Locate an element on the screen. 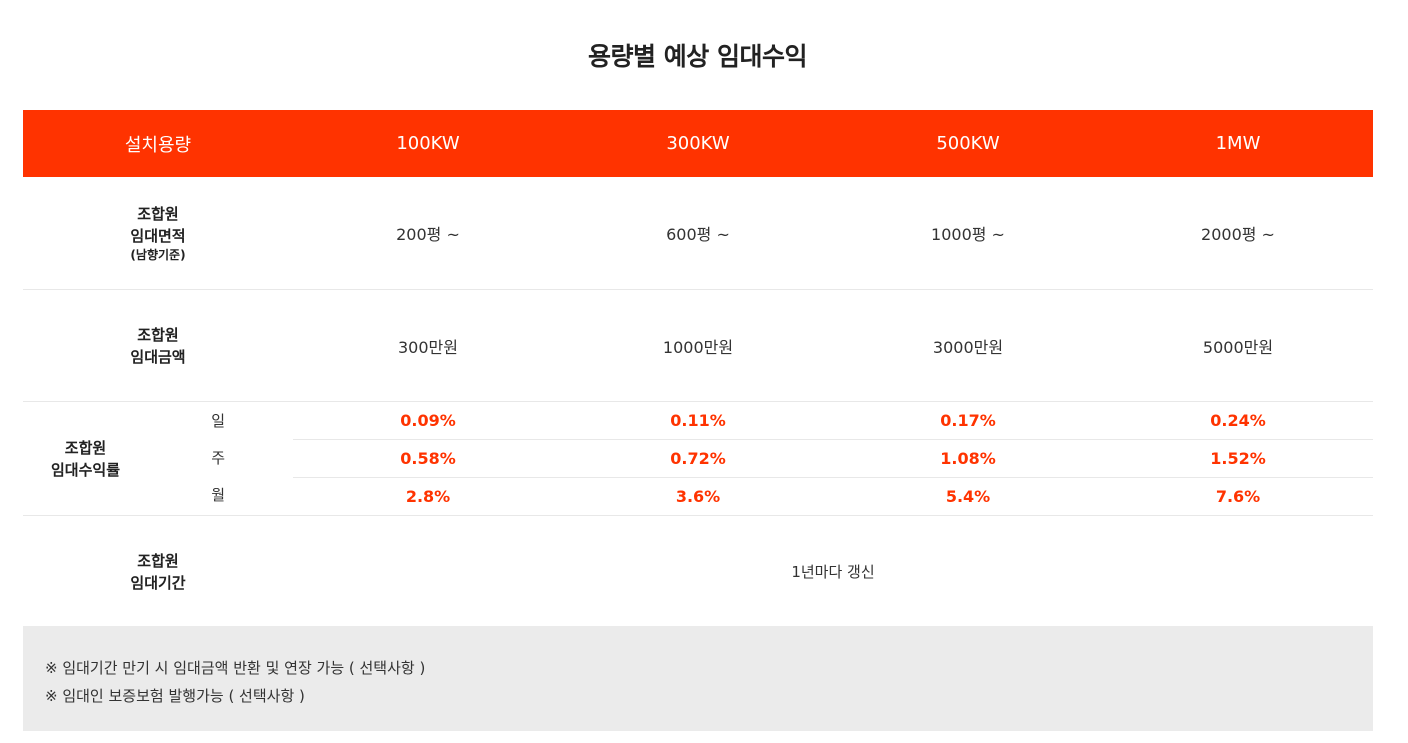  term-value: 1년마다 갱신 is located at coordinates (833, 572).